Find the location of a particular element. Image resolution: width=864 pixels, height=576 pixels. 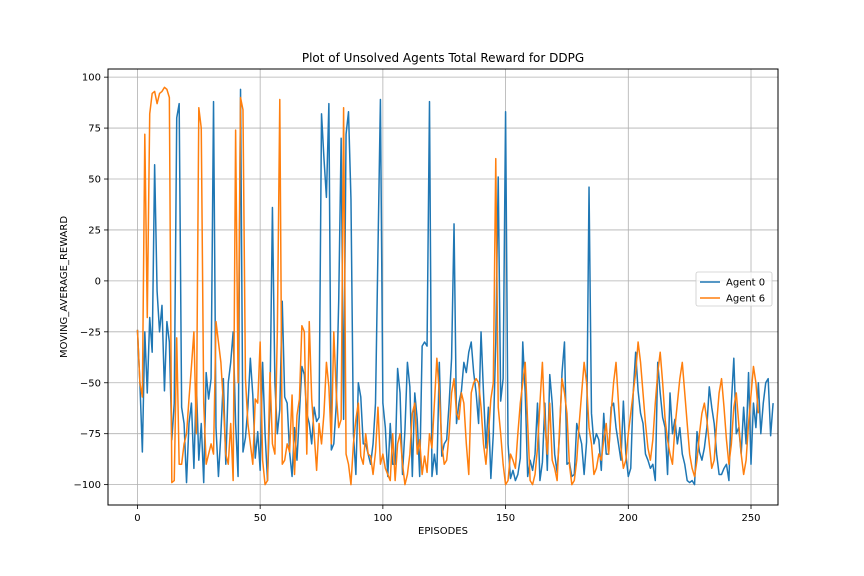

y-tick-label: 0 is located at coordinates (98, 281).